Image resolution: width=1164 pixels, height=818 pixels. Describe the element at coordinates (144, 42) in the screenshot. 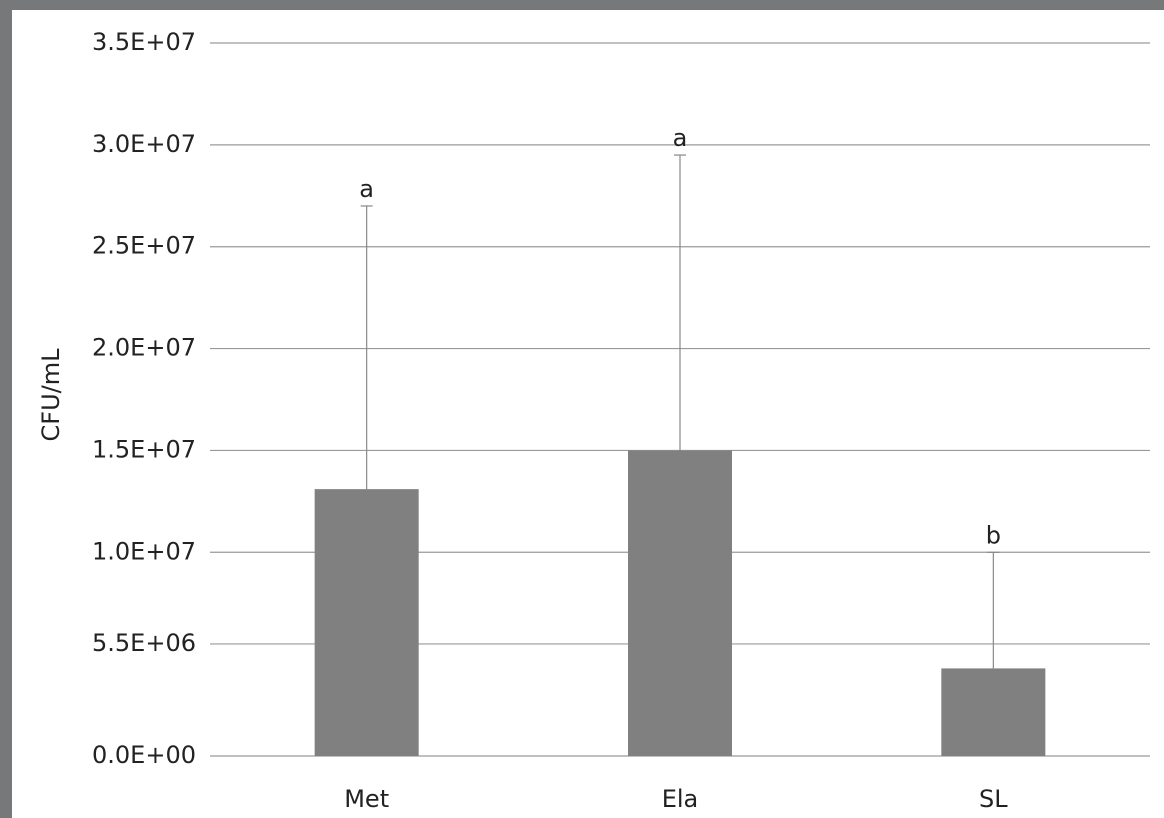

I see `y-tick-label: 3.5E+07` at that location.